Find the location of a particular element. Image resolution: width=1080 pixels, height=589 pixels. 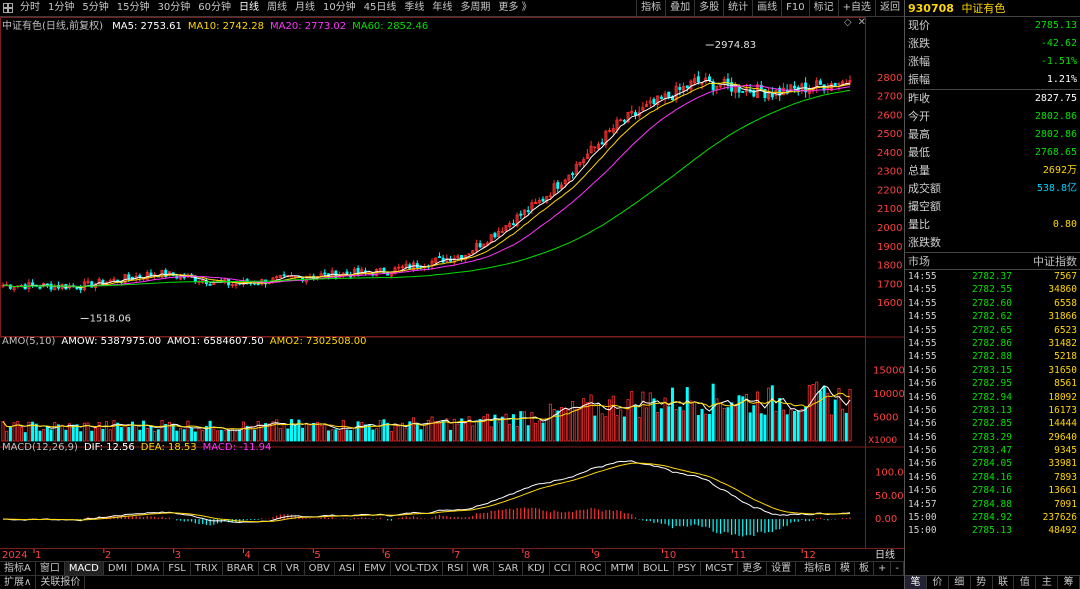

panel-tab-4: 联 is located at coordinates (1004, 582).